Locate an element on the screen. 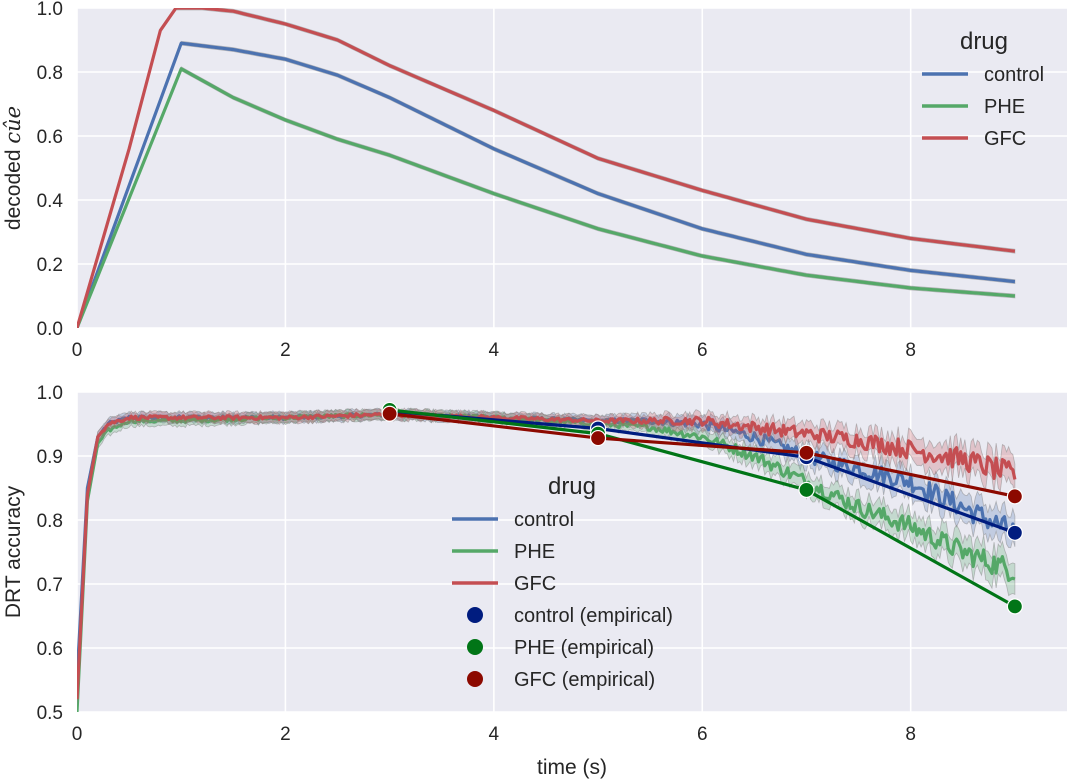 The height and width of the screenshot is (779, 1068). legend: drug control PHE GFC is located at coordinates (983, 89).